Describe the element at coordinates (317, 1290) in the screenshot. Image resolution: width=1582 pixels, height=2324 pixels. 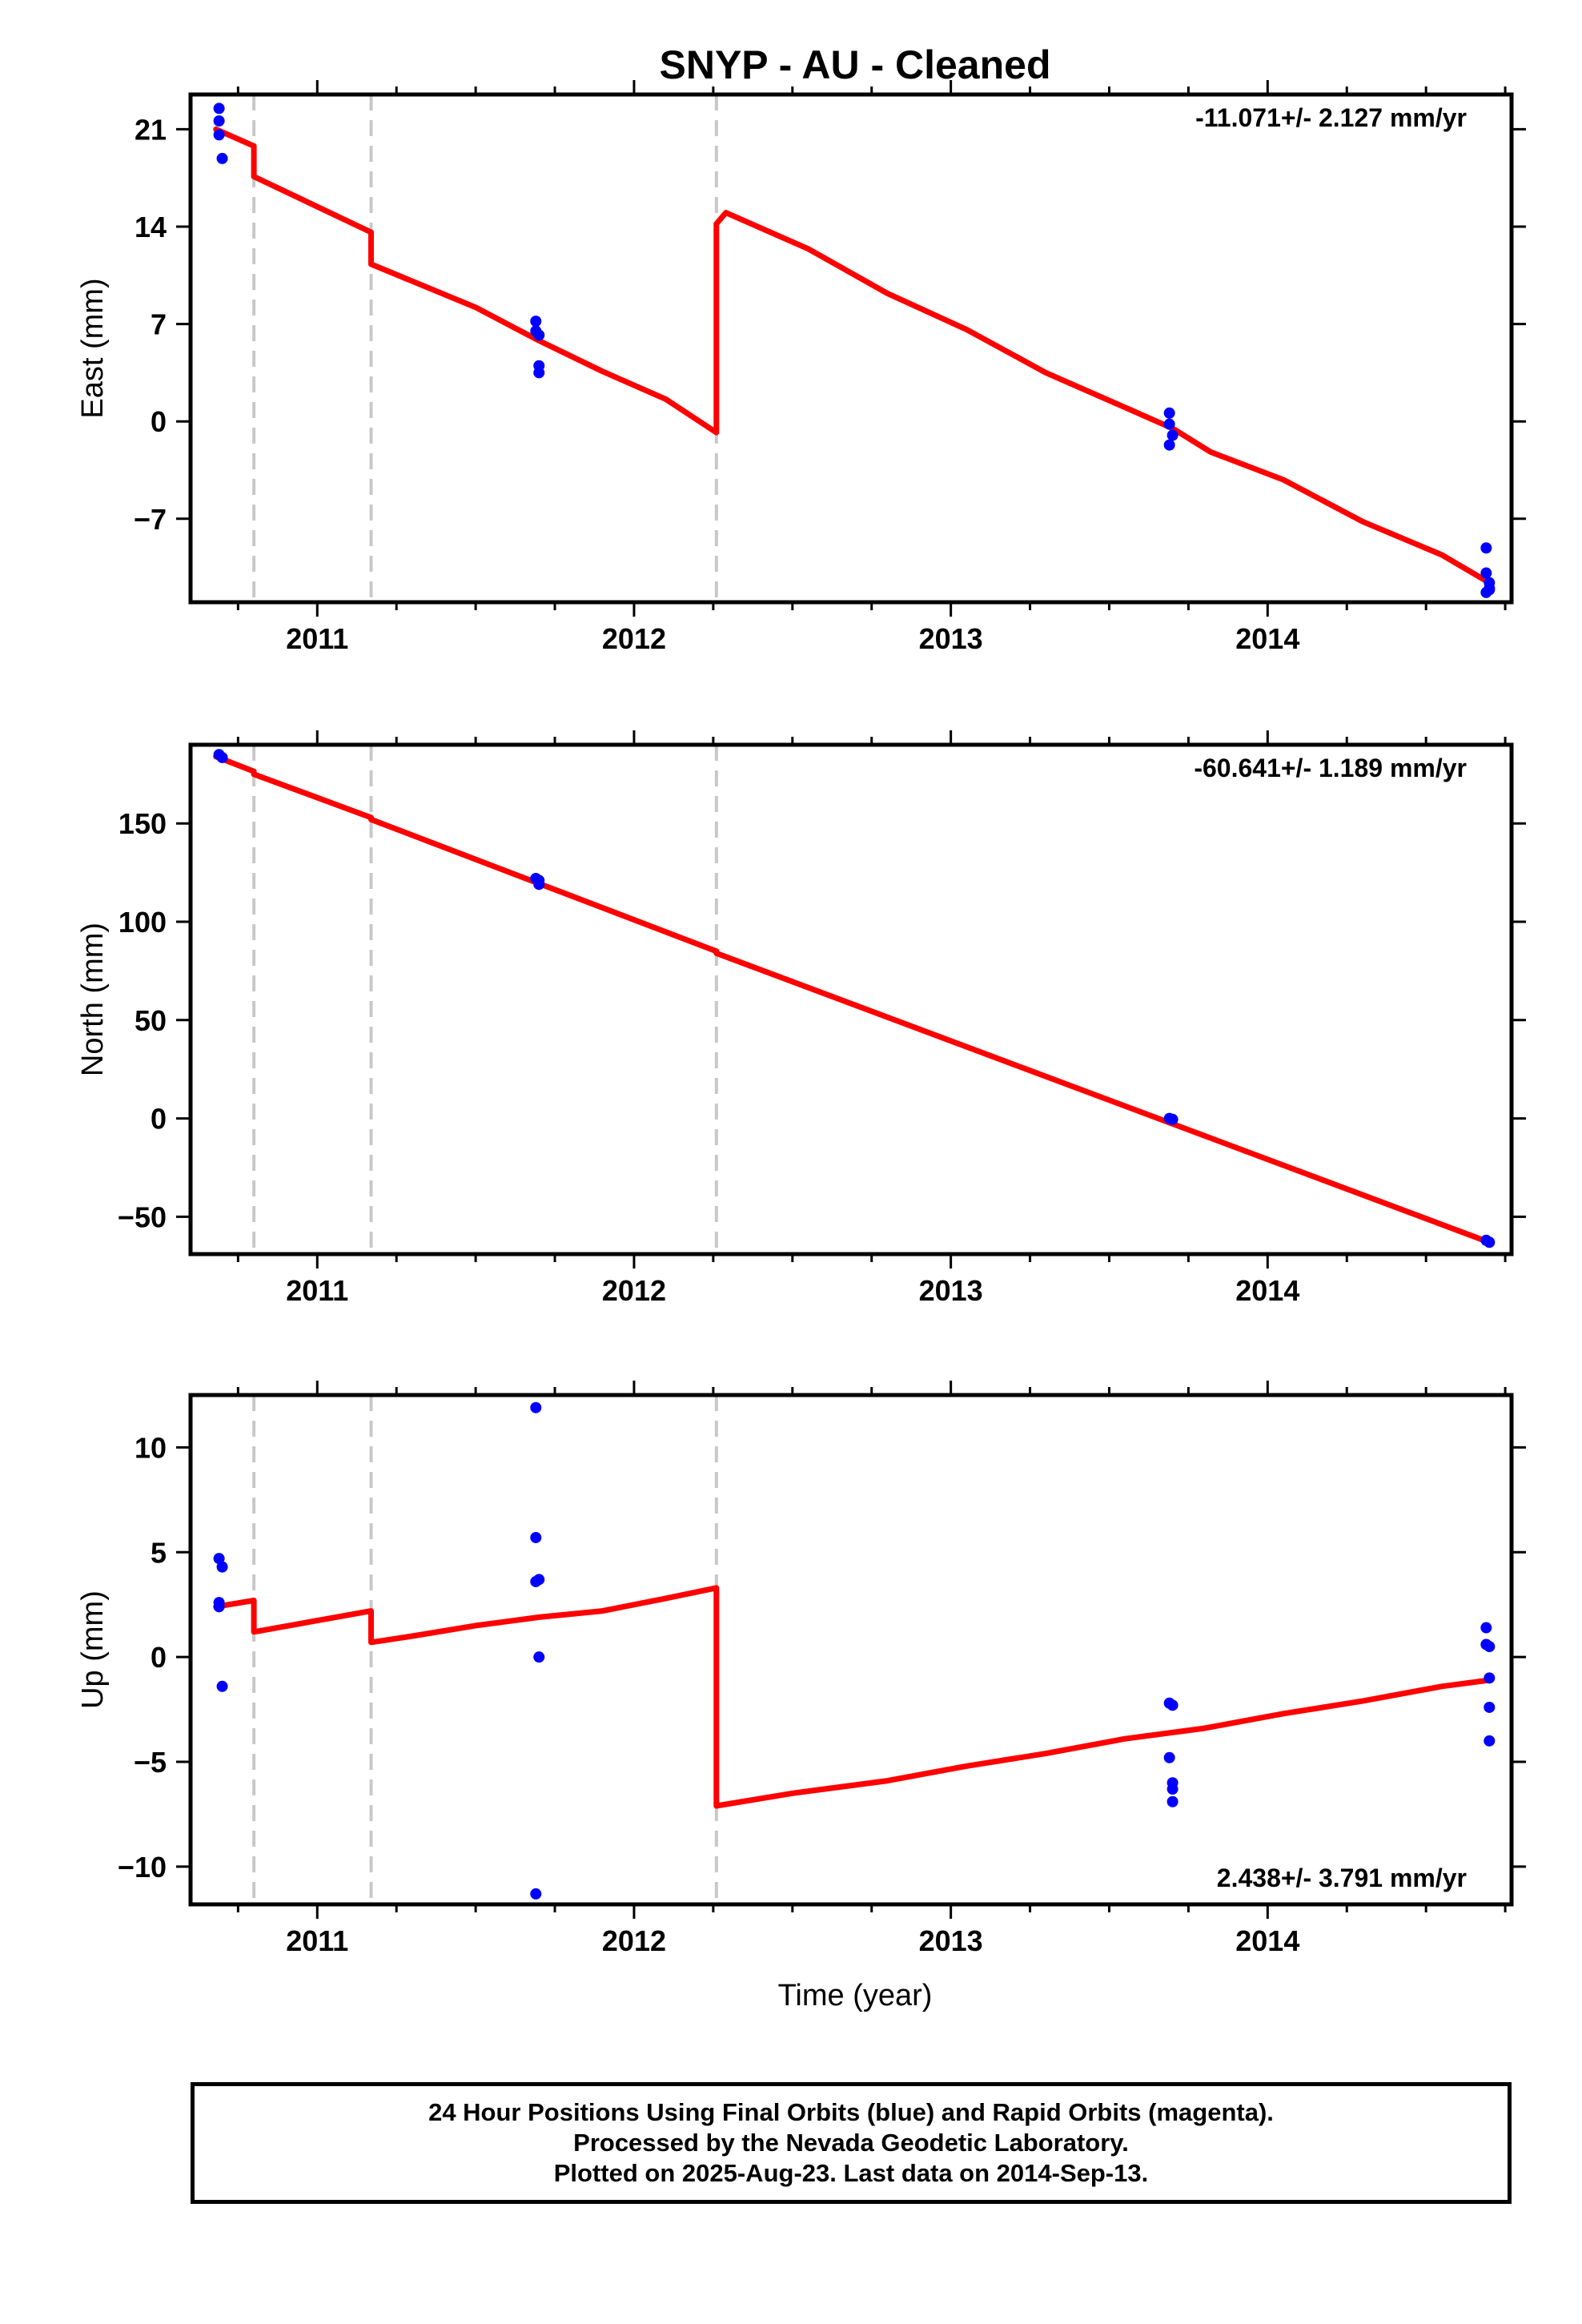
I see `north-x-tick-label: 2011` at that location.